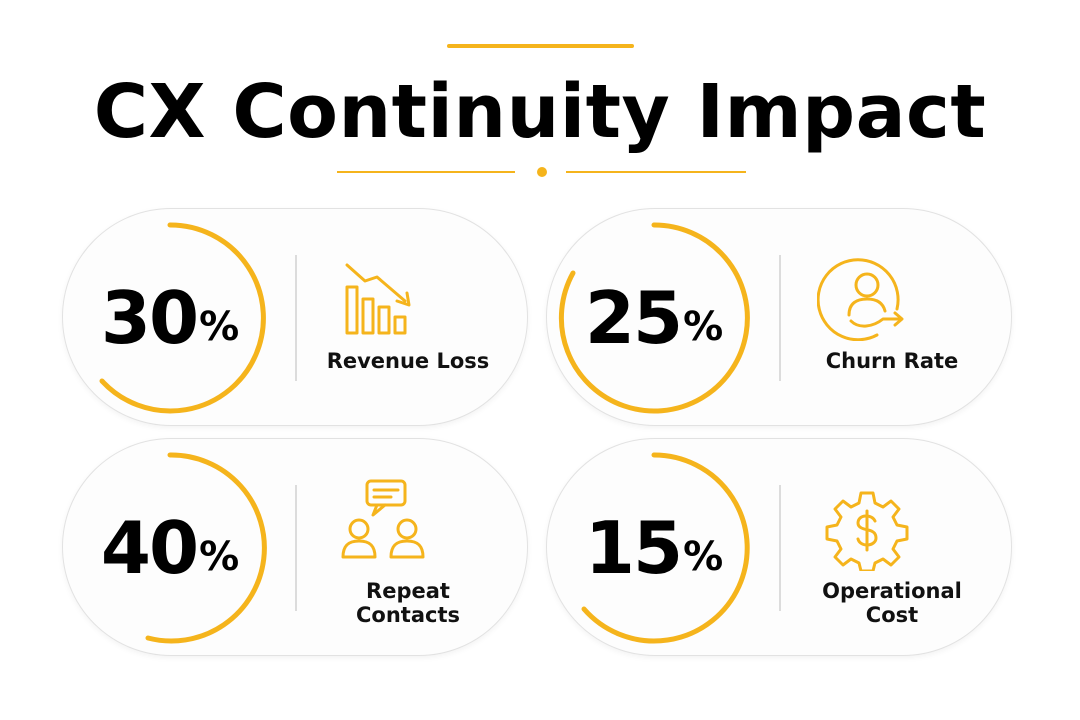 The height and width of the screenshot is (720, 1080). Describe the element at coordinates (540, 112) in the screenshot. I see `page-title: CX Continuity Impact` at that location.